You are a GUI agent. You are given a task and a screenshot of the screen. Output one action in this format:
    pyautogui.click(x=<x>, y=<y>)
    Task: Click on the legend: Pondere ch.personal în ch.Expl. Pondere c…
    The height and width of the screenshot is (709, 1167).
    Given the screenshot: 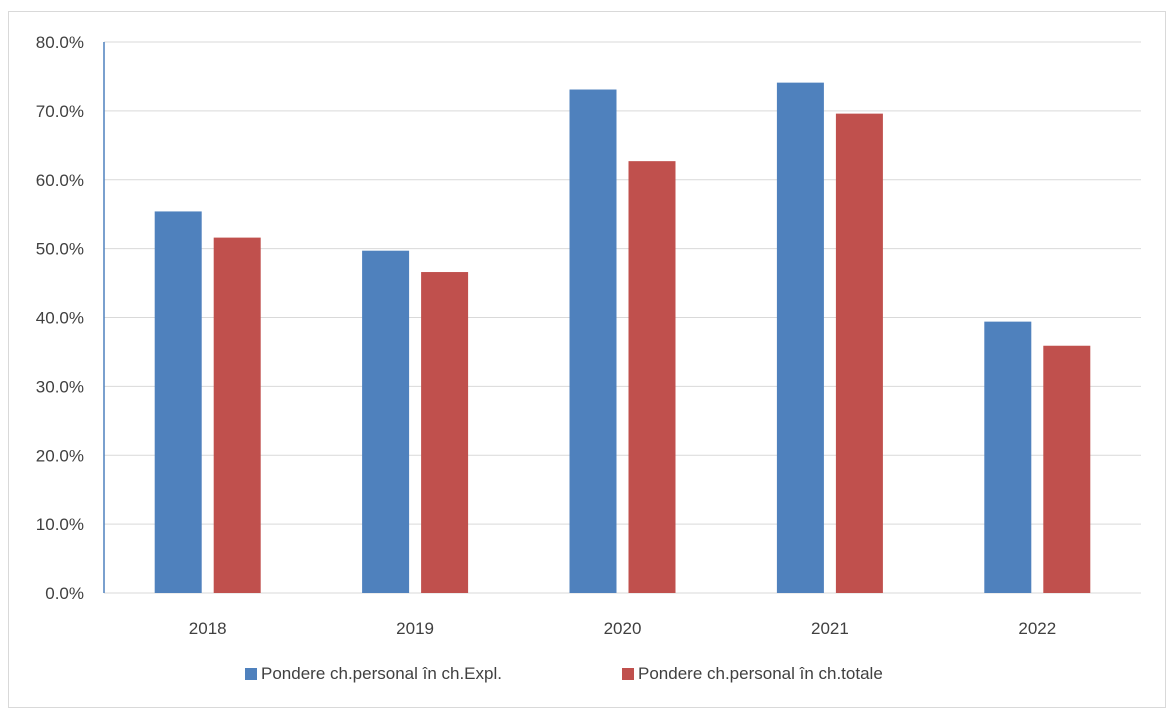 What is the action you would take?
    pyautogui.click(x=564, y=673)
    